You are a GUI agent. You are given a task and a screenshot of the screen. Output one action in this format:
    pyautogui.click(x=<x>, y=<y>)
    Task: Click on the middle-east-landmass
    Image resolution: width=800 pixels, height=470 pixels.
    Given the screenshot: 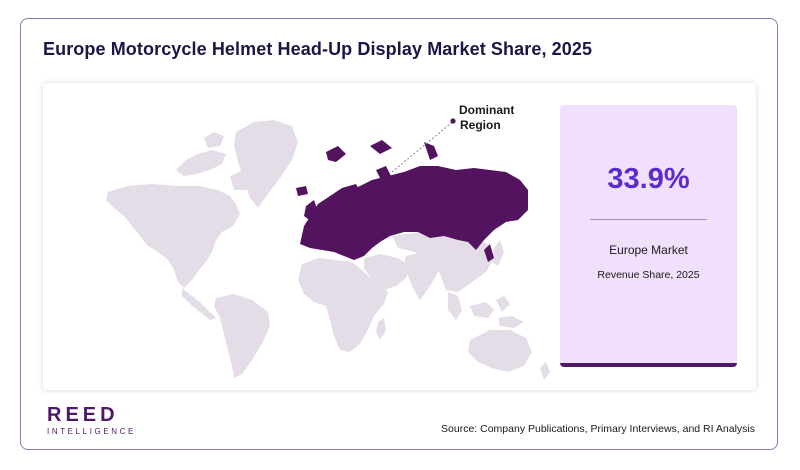 What is the action you would take?
    pyautogui.click(x=387, y=272)
    